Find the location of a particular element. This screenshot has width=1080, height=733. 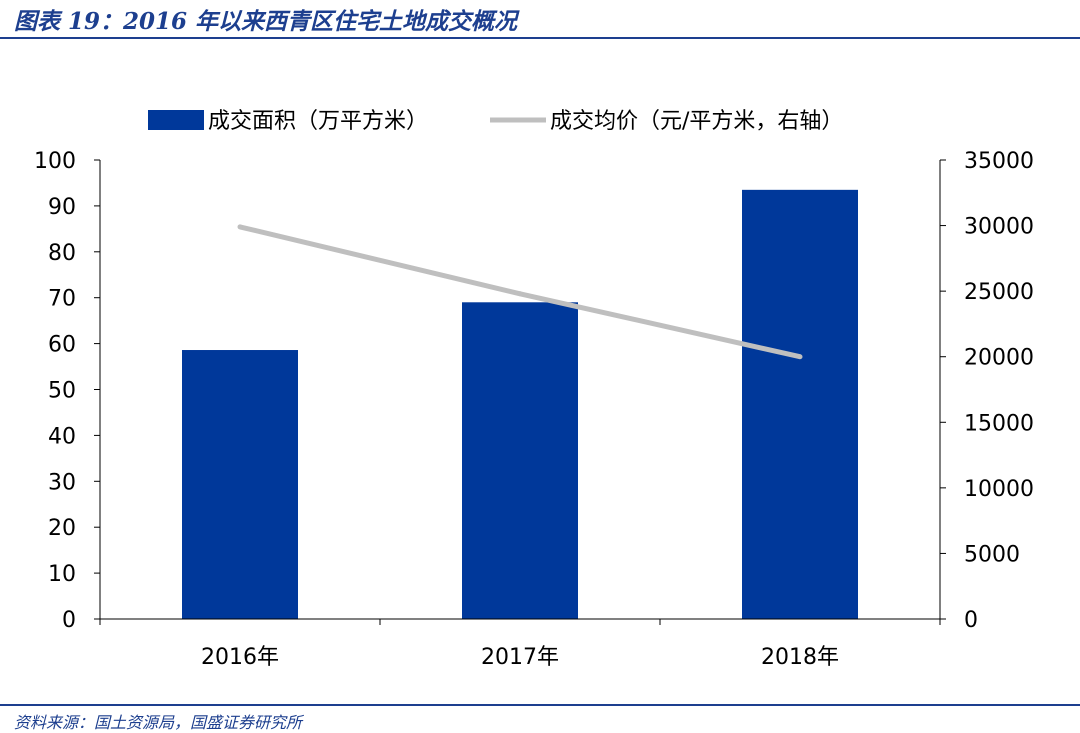

left-tick-label: 30 is located at coordinates (62, 482).